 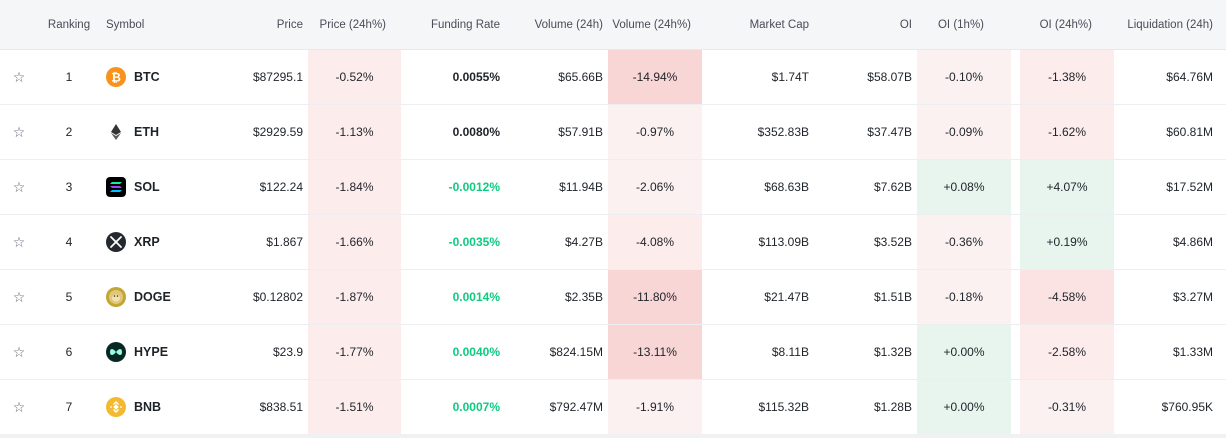 I want to click on funding-rate-cell: 0.0040%, so click(x=476, y=352).